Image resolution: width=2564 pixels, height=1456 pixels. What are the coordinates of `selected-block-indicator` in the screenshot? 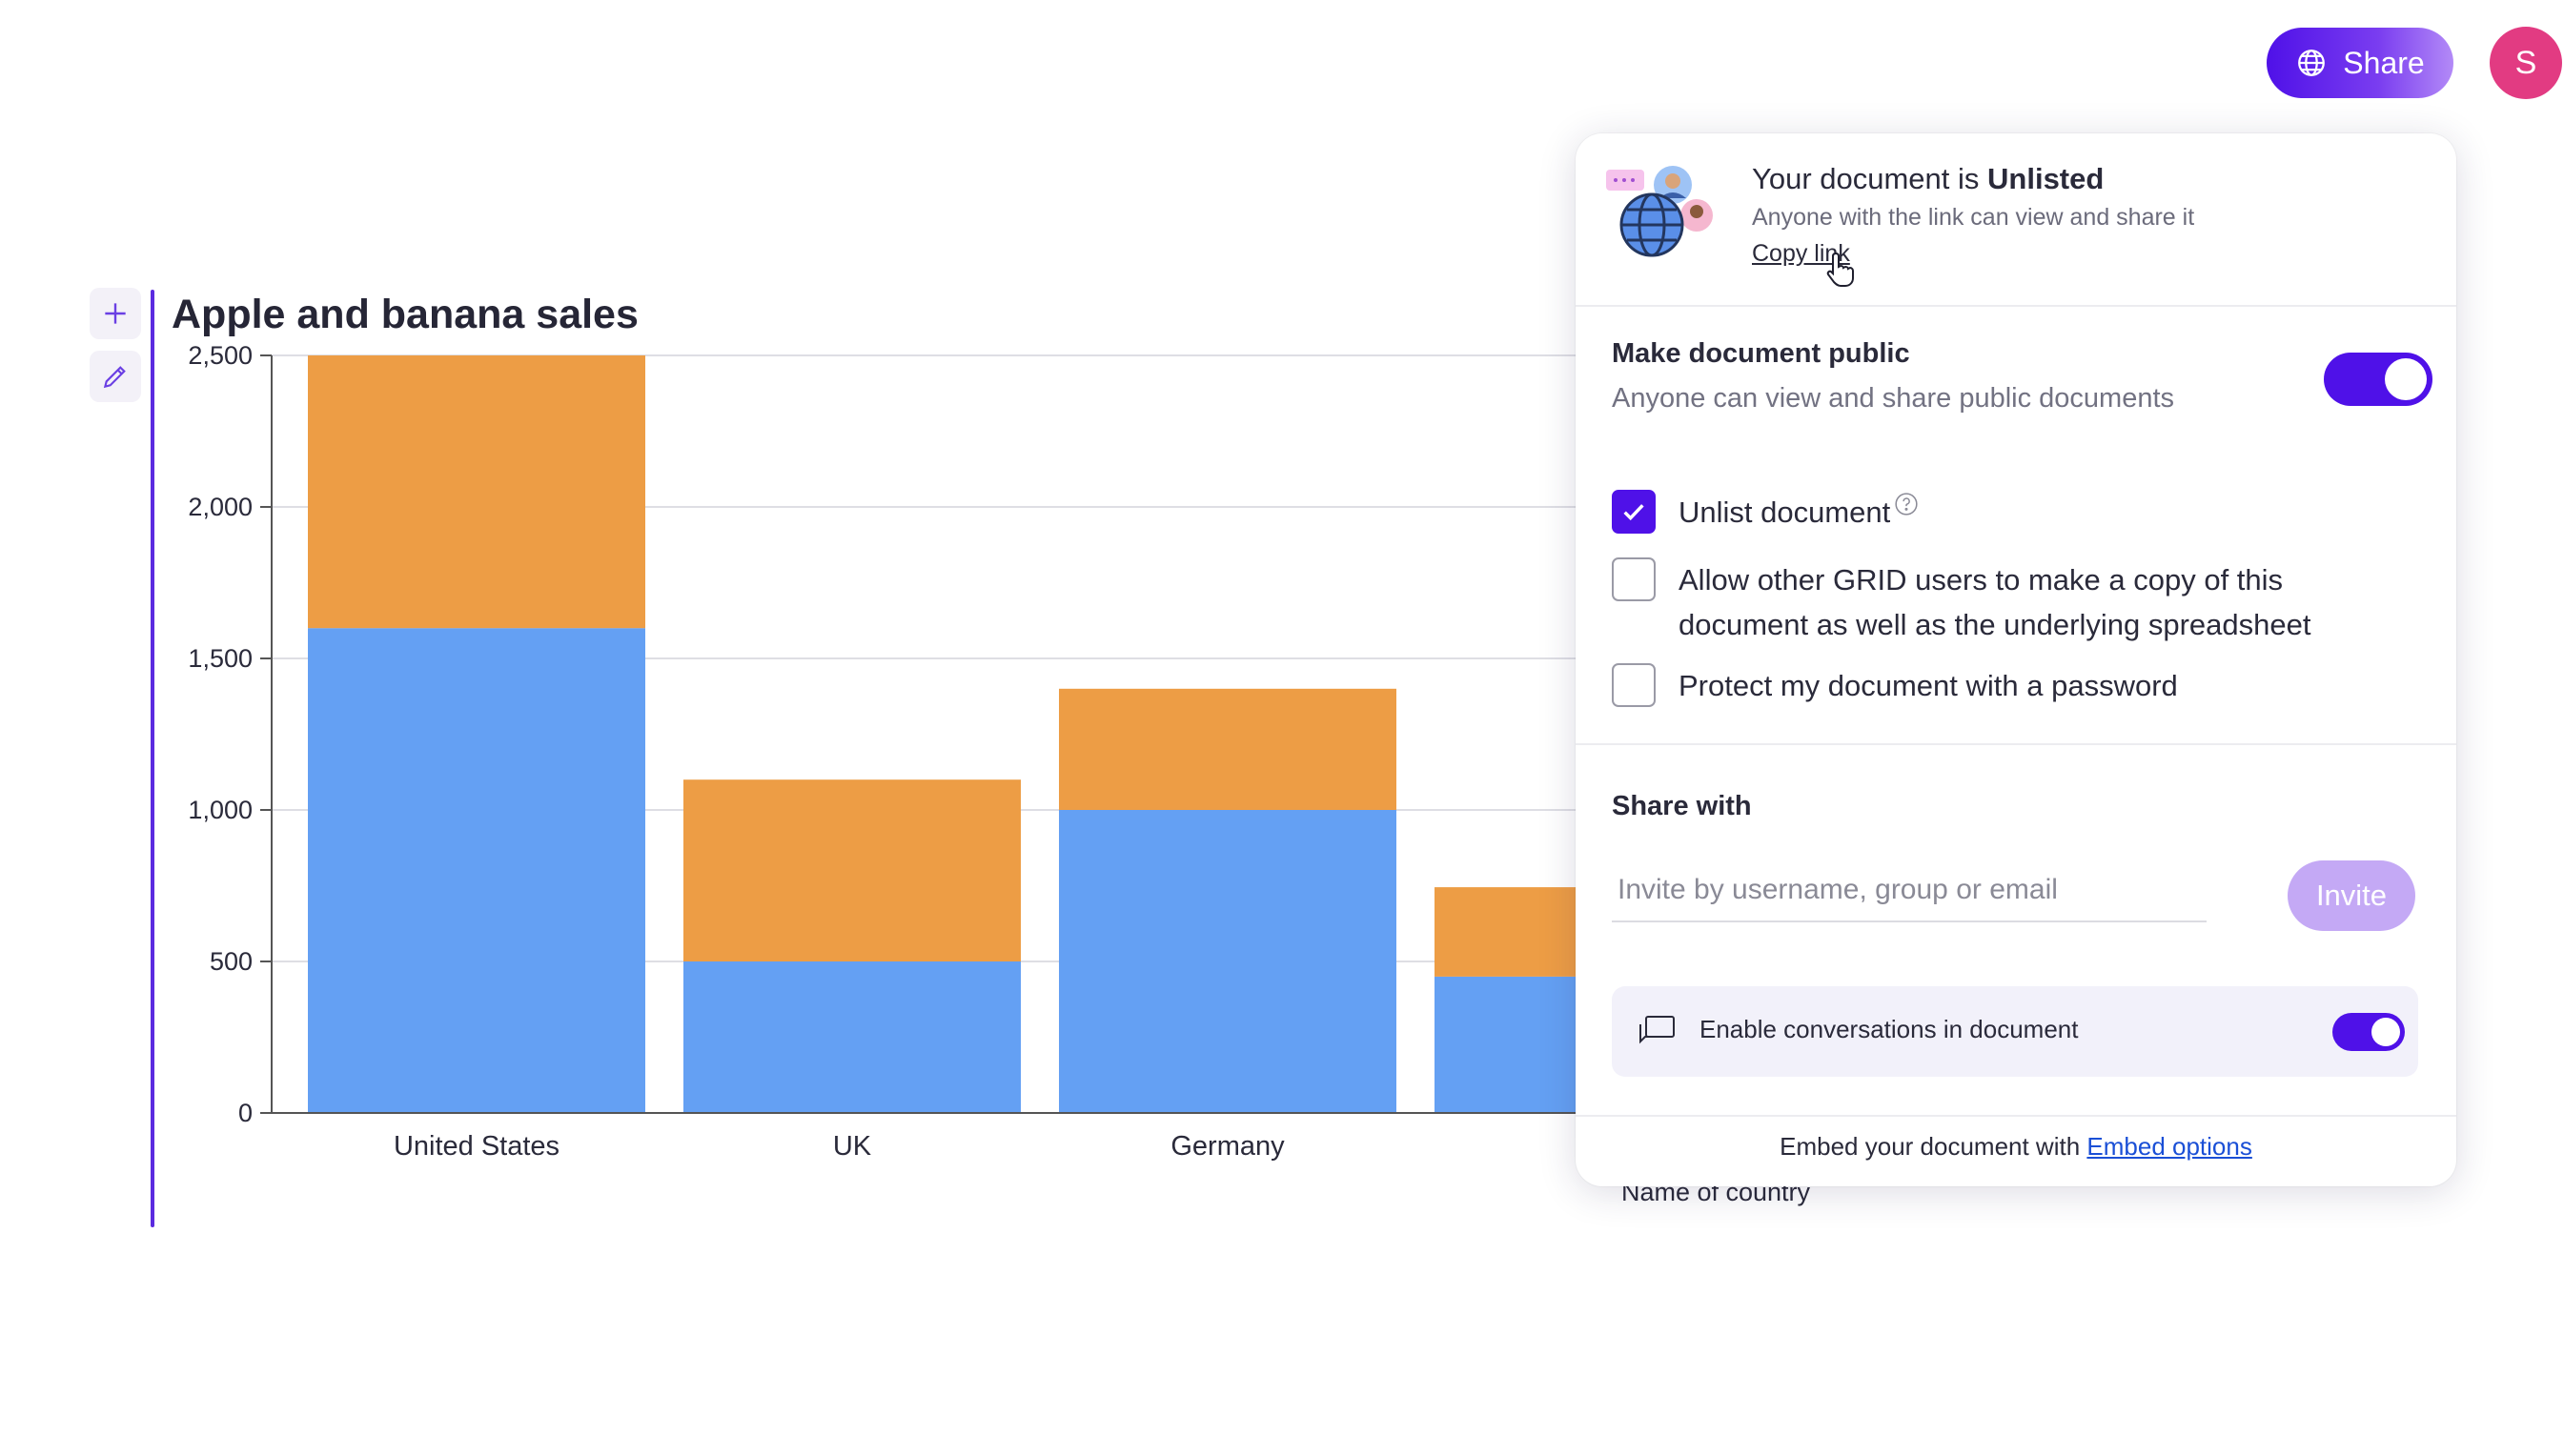 It's located at (152, 758).